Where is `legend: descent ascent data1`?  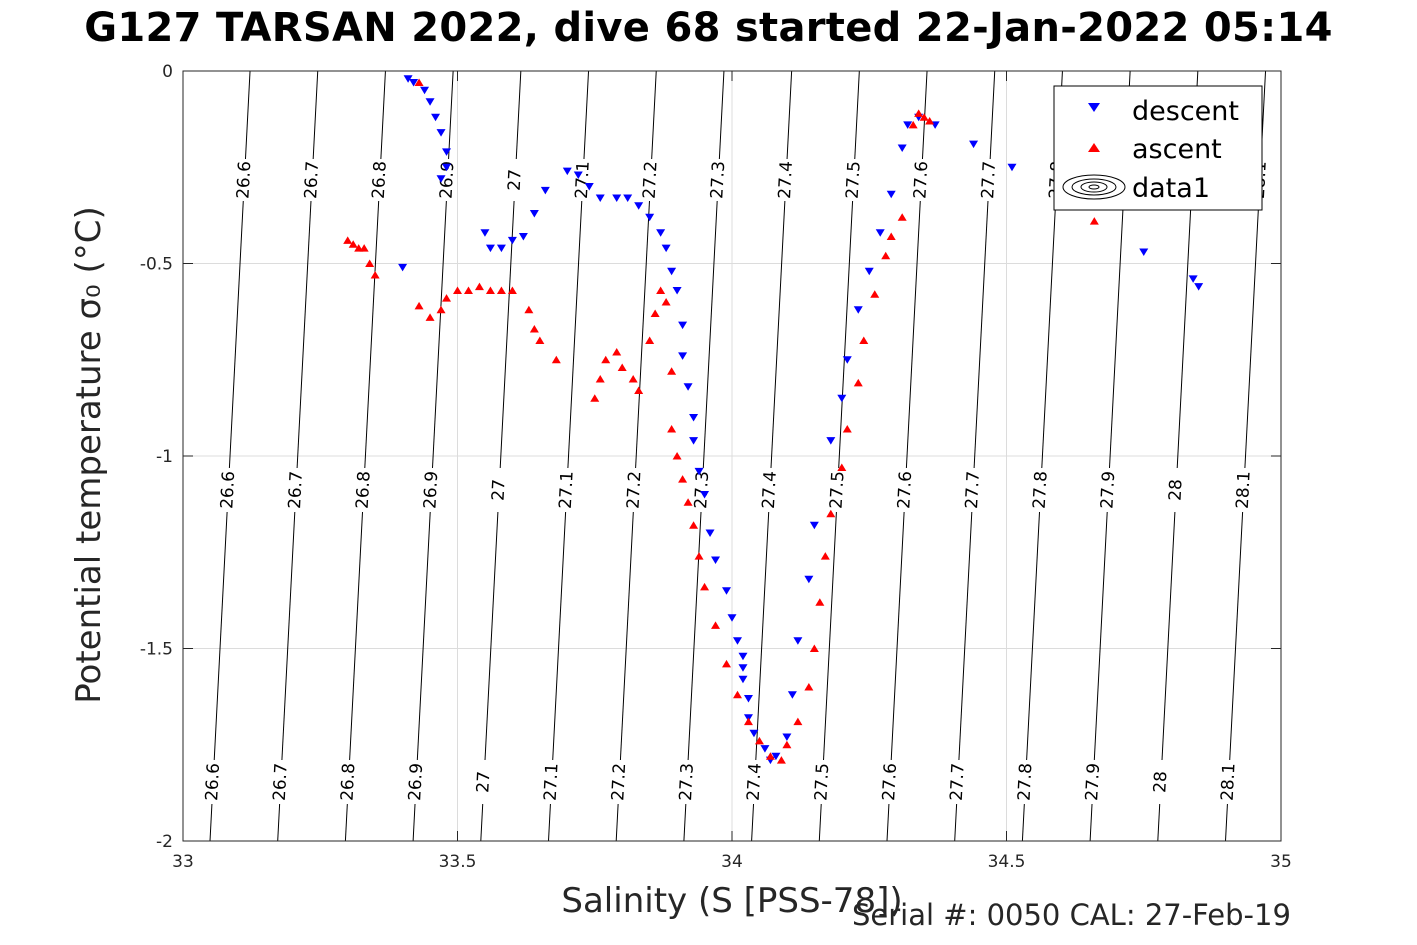
legend: descent ascent data1 is located at coordinates (1158, 148).